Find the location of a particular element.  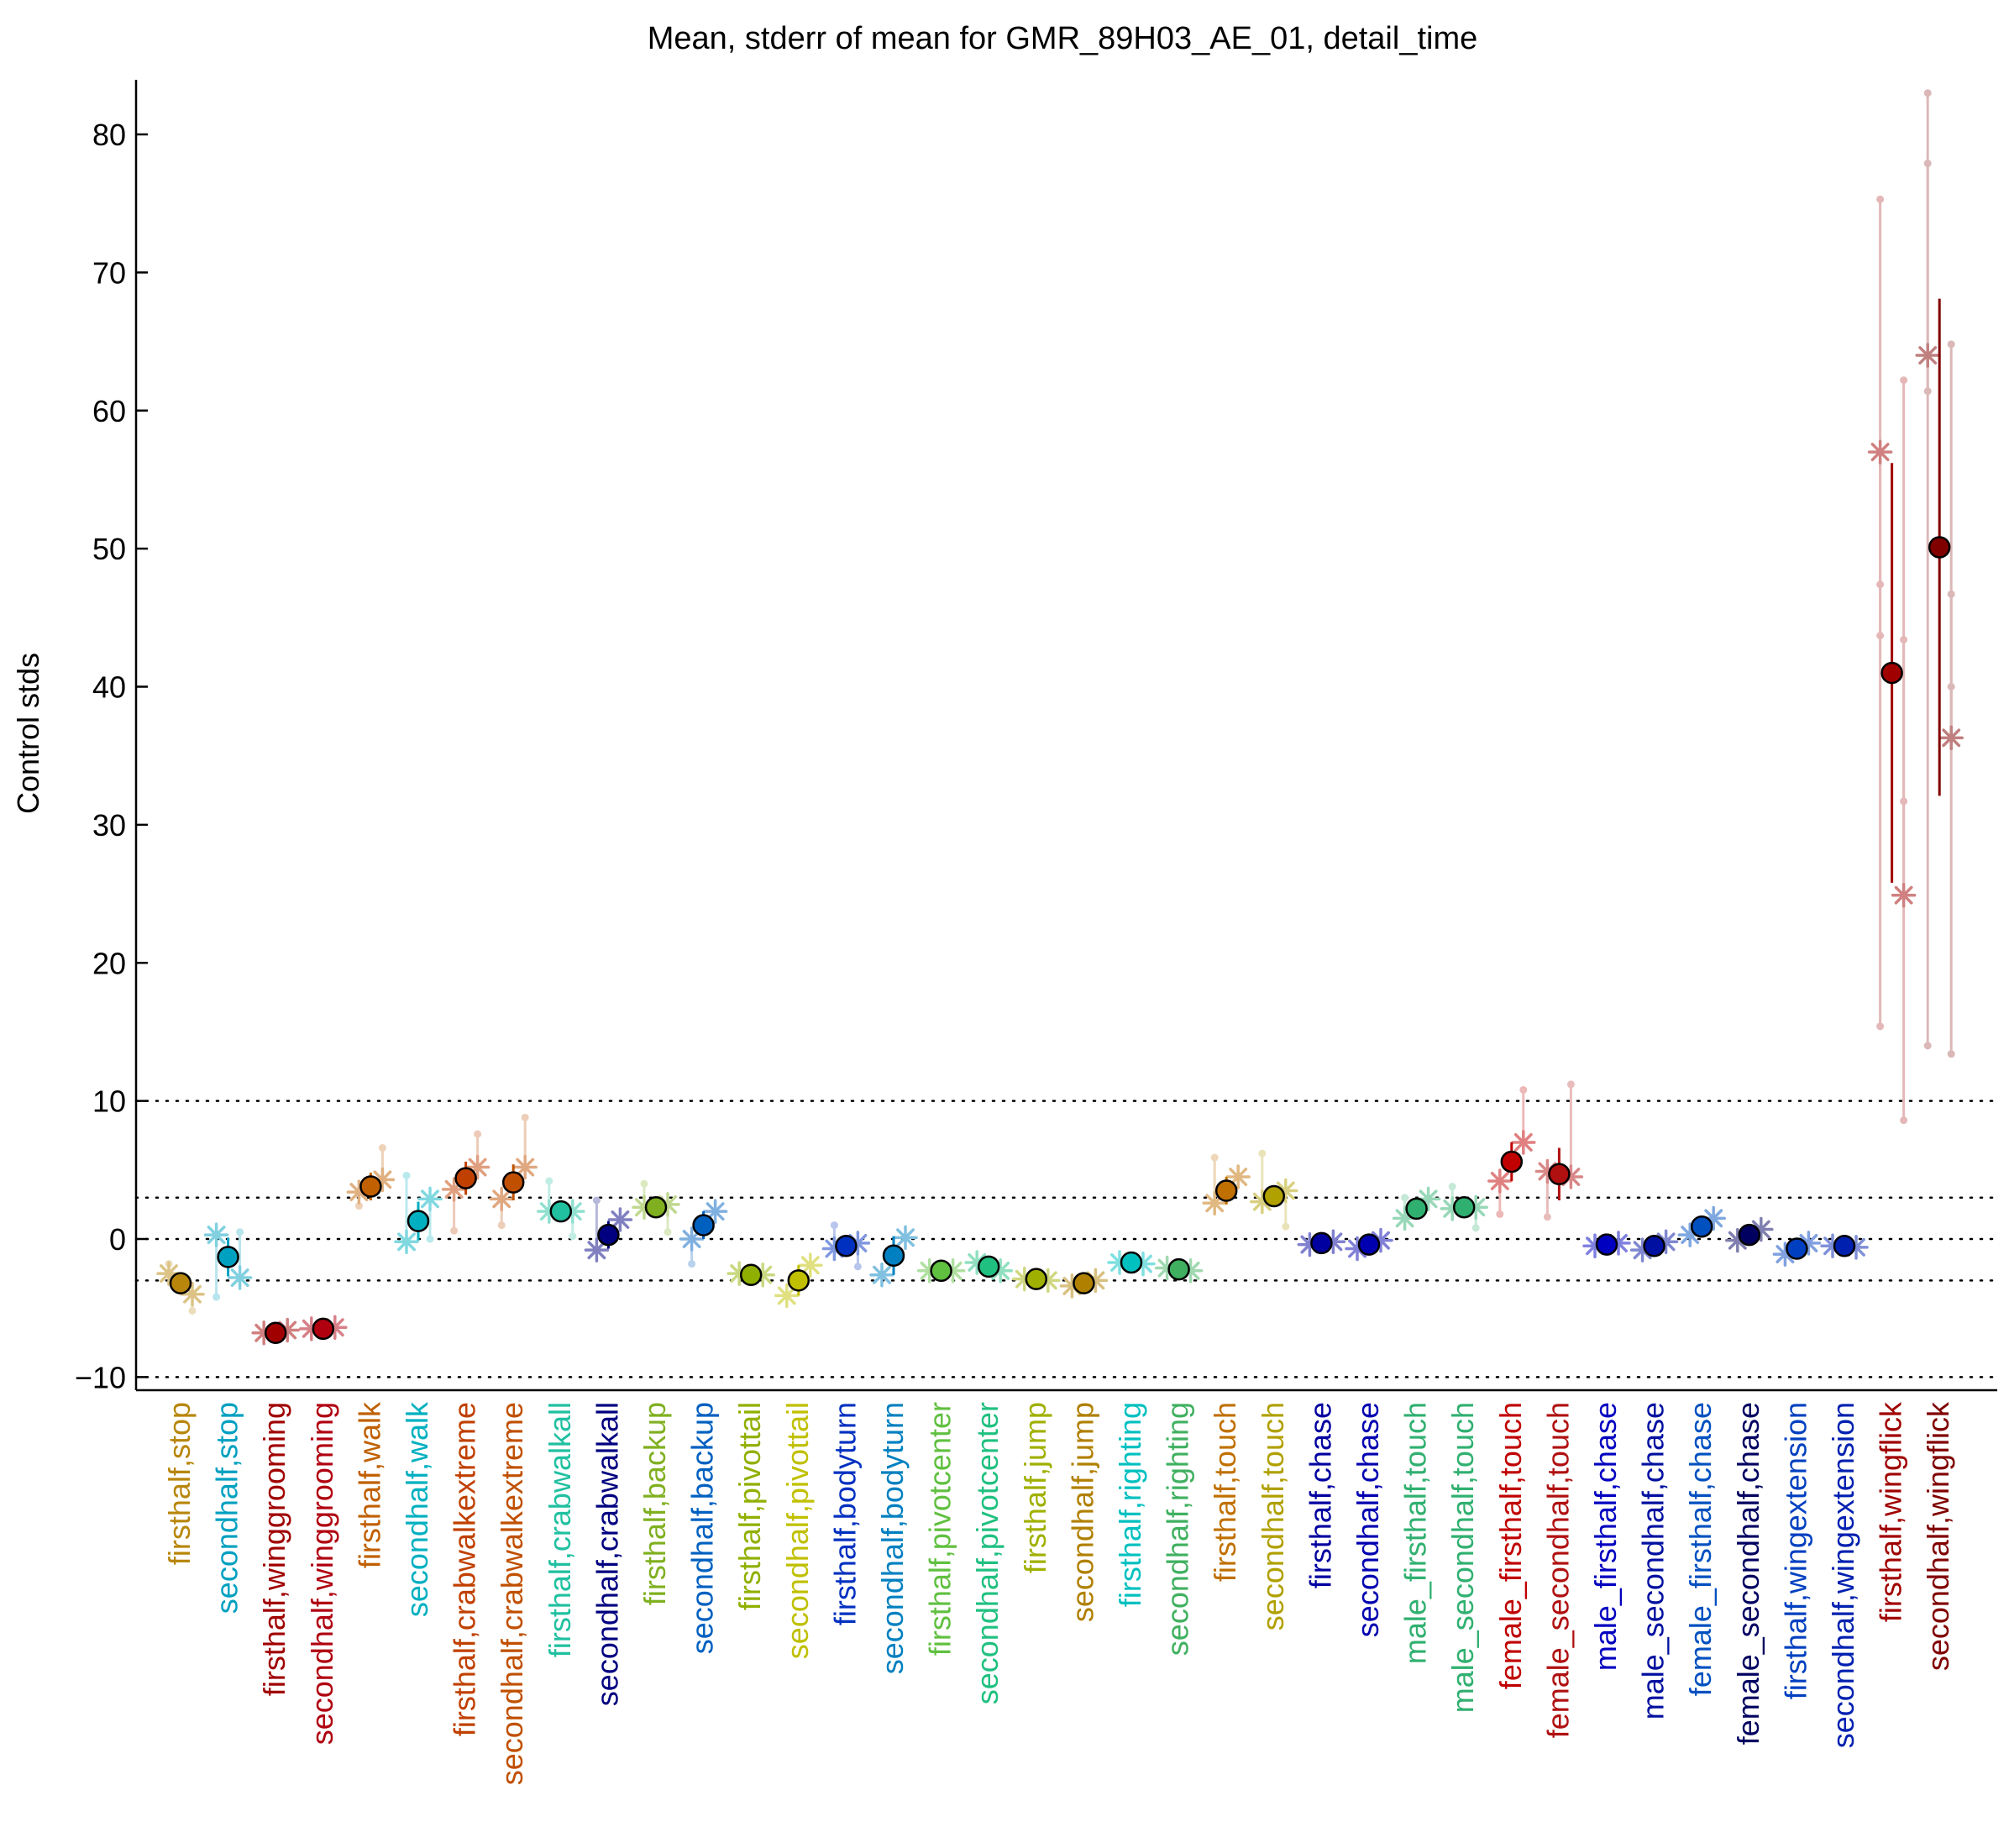

category-secondhalf,righting is located at coordinates (1179, 1269).